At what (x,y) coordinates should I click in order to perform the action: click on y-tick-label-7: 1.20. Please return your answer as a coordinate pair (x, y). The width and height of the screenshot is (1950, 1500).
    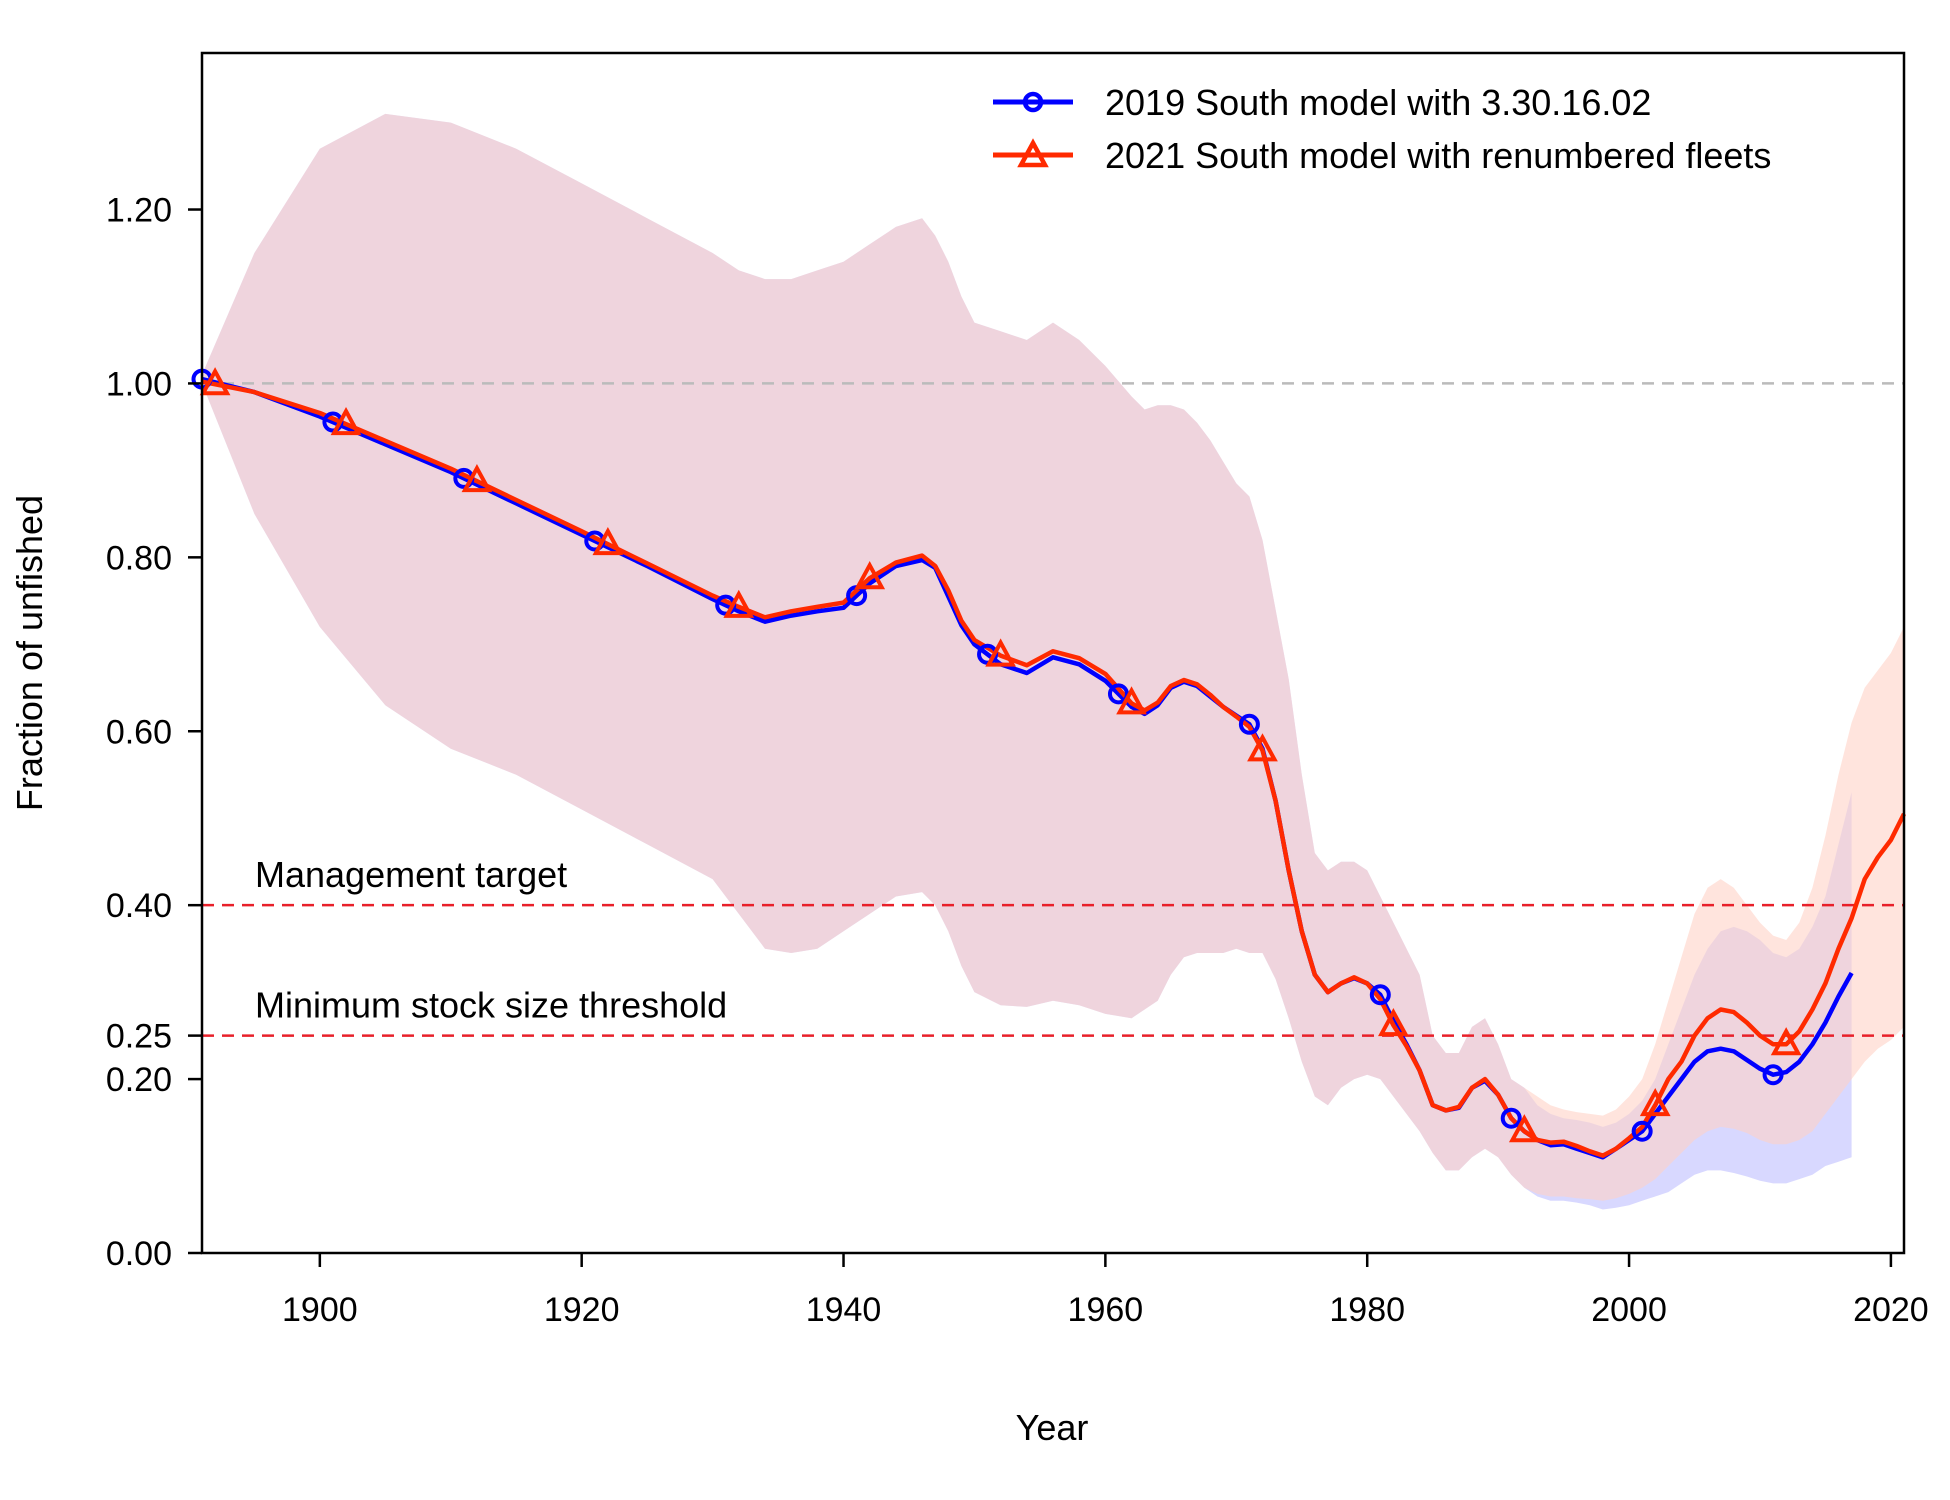
    Looking at the image, I should click on (139, 211).